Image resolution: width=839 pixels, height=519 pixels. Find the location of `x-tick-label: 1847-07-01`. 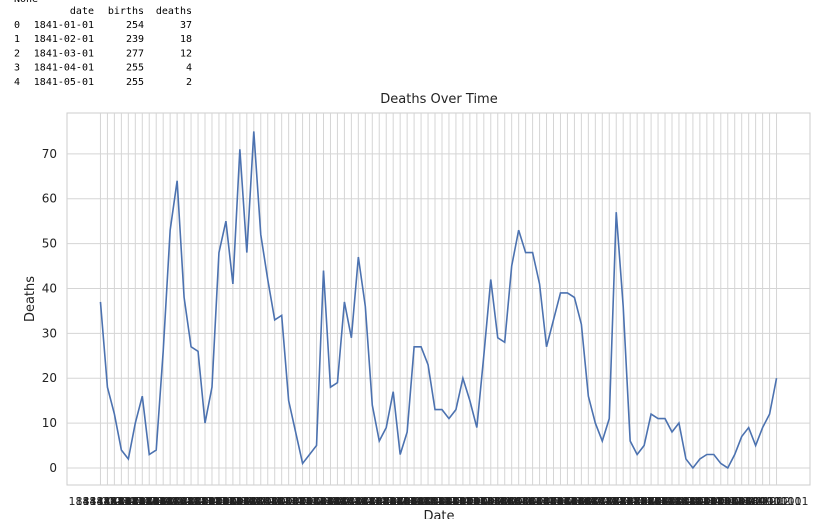

x-tick-label: 1847-07-01 is located at coordinates (644, 501).